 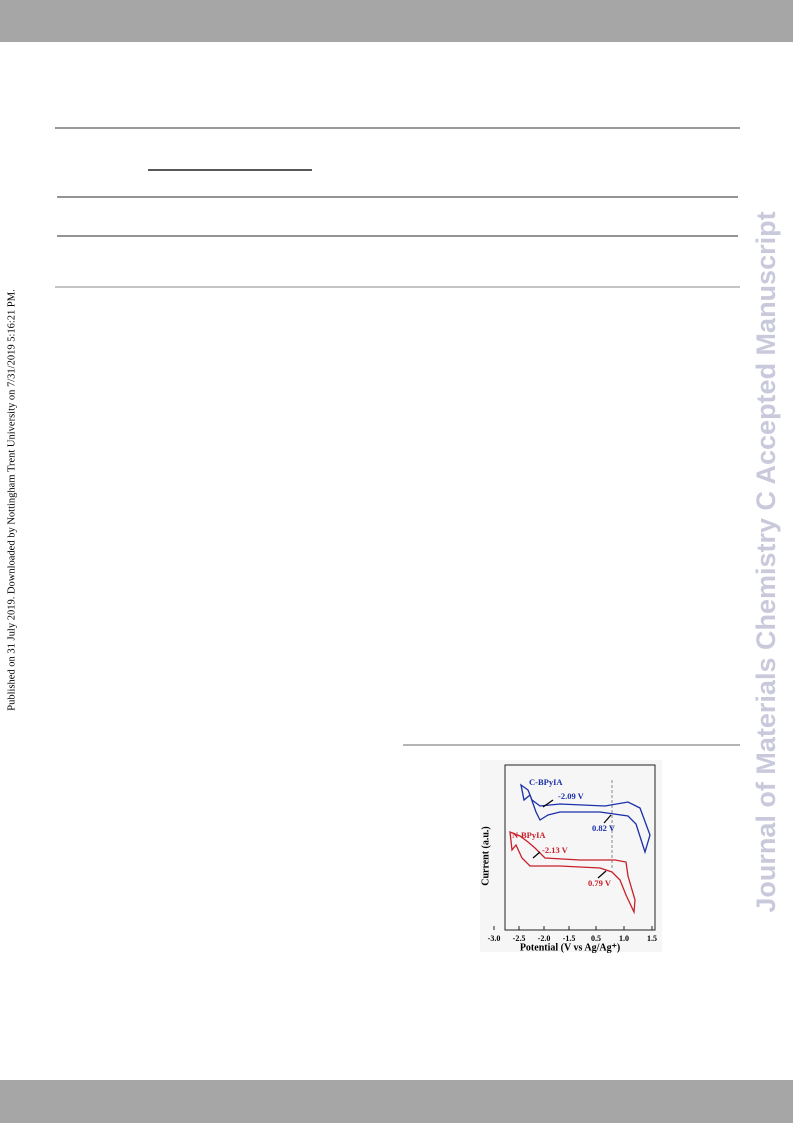 I want to click on x-tick-label: -2.5, so click(x=519, y=938).